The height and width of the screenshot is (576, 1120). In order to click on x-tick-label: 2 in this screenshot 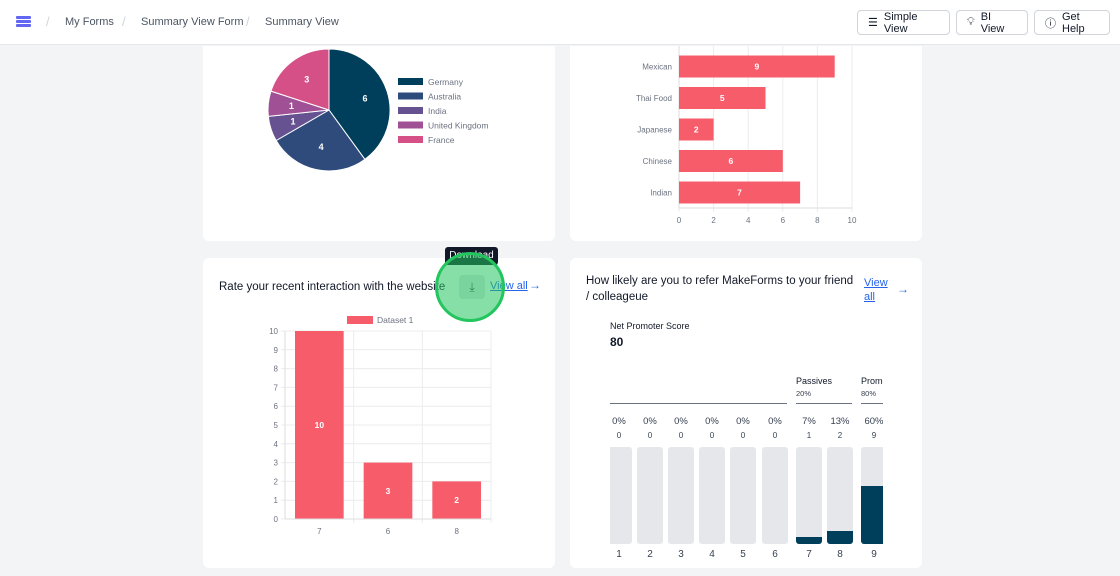, I will do `click(713, 220)`.